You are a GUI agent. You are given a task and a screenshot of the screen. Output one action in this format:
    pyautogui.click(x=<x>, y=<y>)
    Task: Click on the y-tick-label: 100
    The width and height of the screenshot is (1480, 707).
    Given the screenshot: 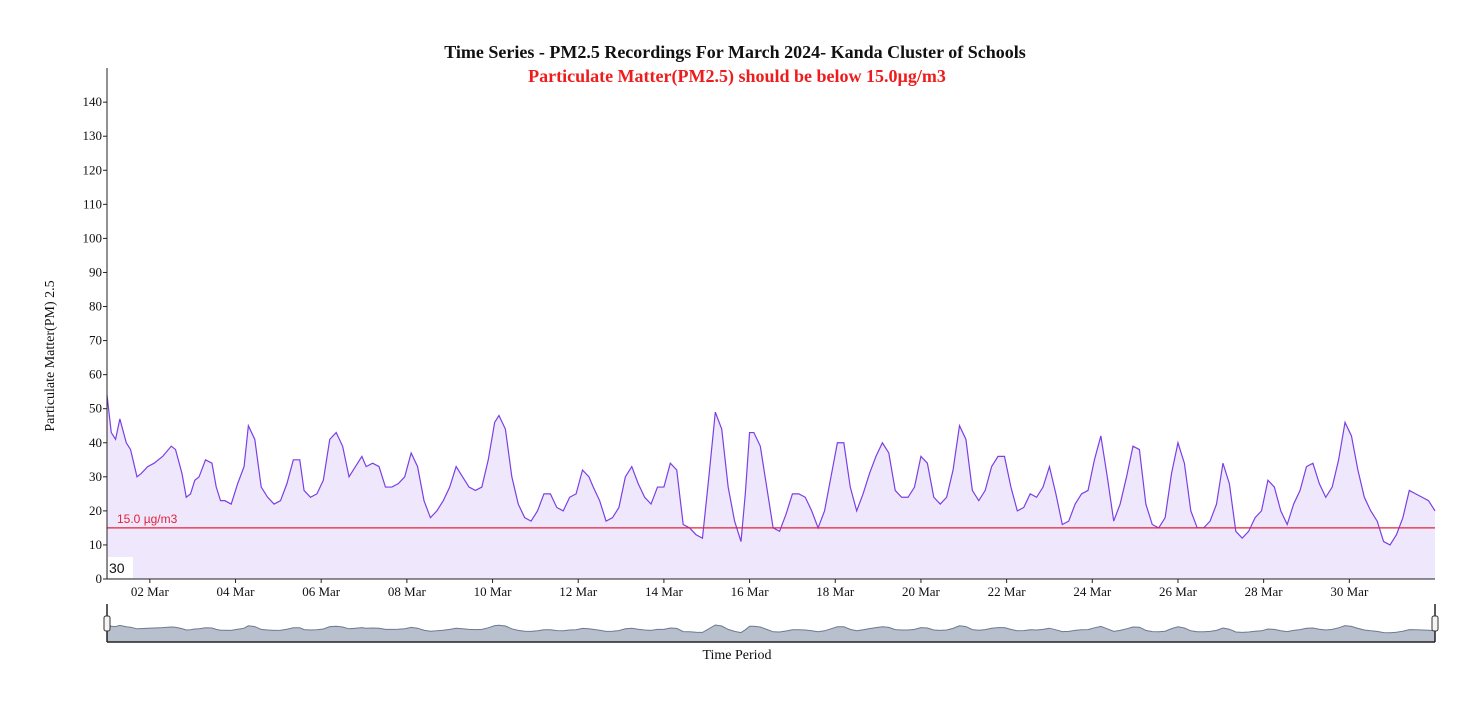 What is the action you would take?
    pyautogui.click(x=93, y=237)
    